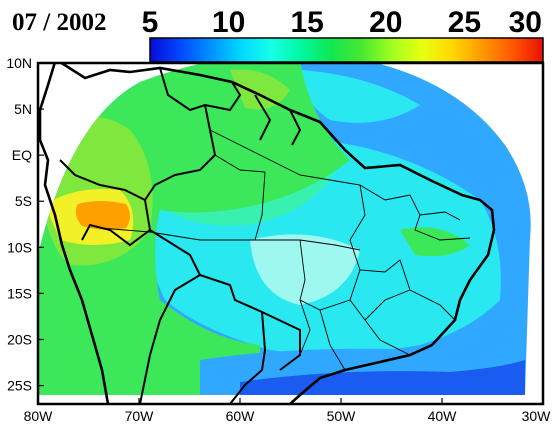 The image size is (558, 428). I want to click on field-light-cyan, so click(305, 269).